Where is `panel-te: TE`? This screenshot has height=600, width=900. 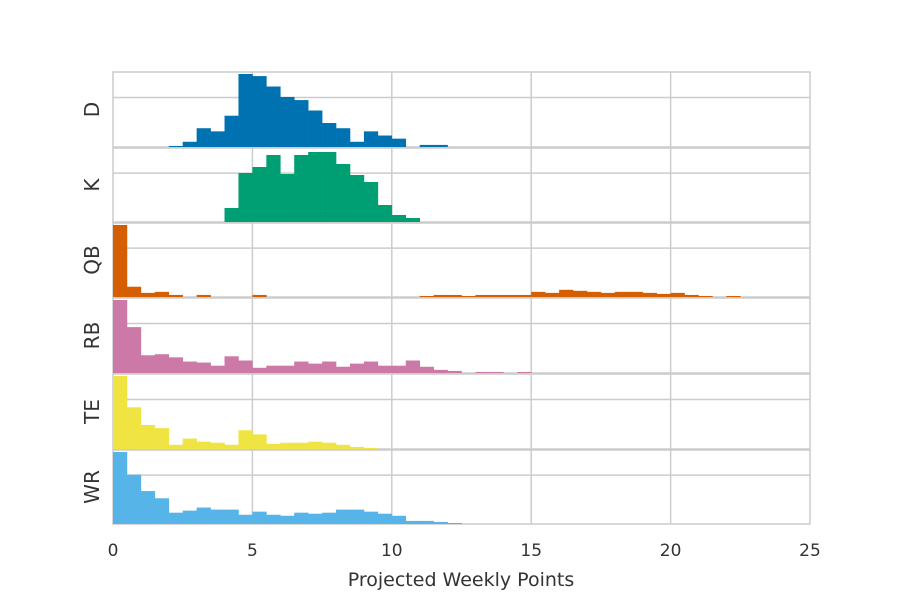 panel-te: TE is located at coordinates (445, 411).